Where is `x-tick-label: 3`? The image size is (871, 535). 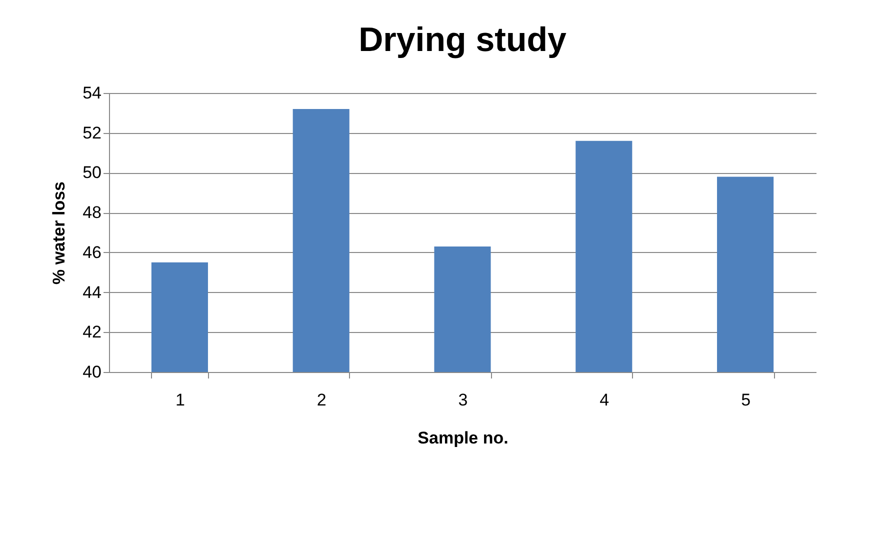 x-tick-label: 3 is located at coordinates (463, 400).